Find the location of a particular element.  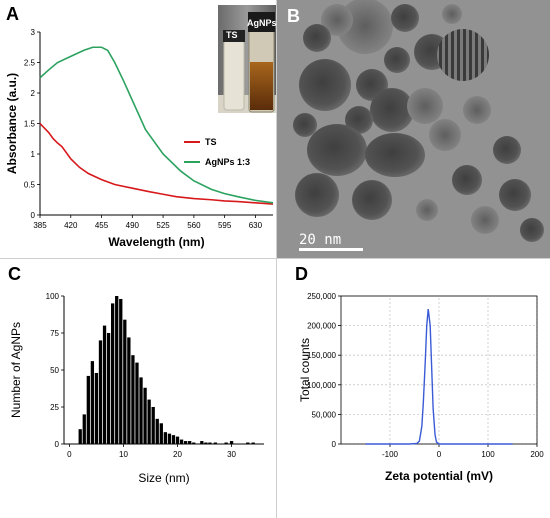

ts-vial-label: TS is located at coordinates (232, 35).